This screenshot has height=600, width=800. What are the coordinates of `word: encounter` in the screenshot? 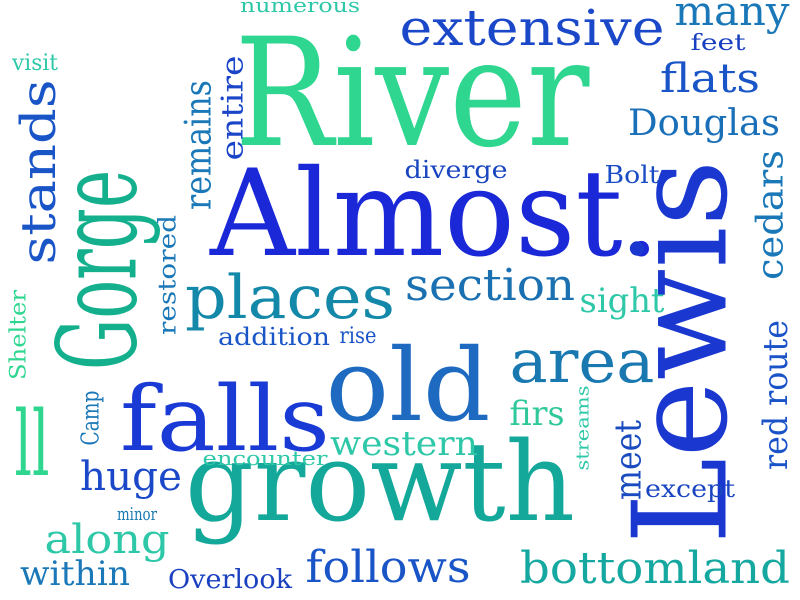 It's located at (266, 458).